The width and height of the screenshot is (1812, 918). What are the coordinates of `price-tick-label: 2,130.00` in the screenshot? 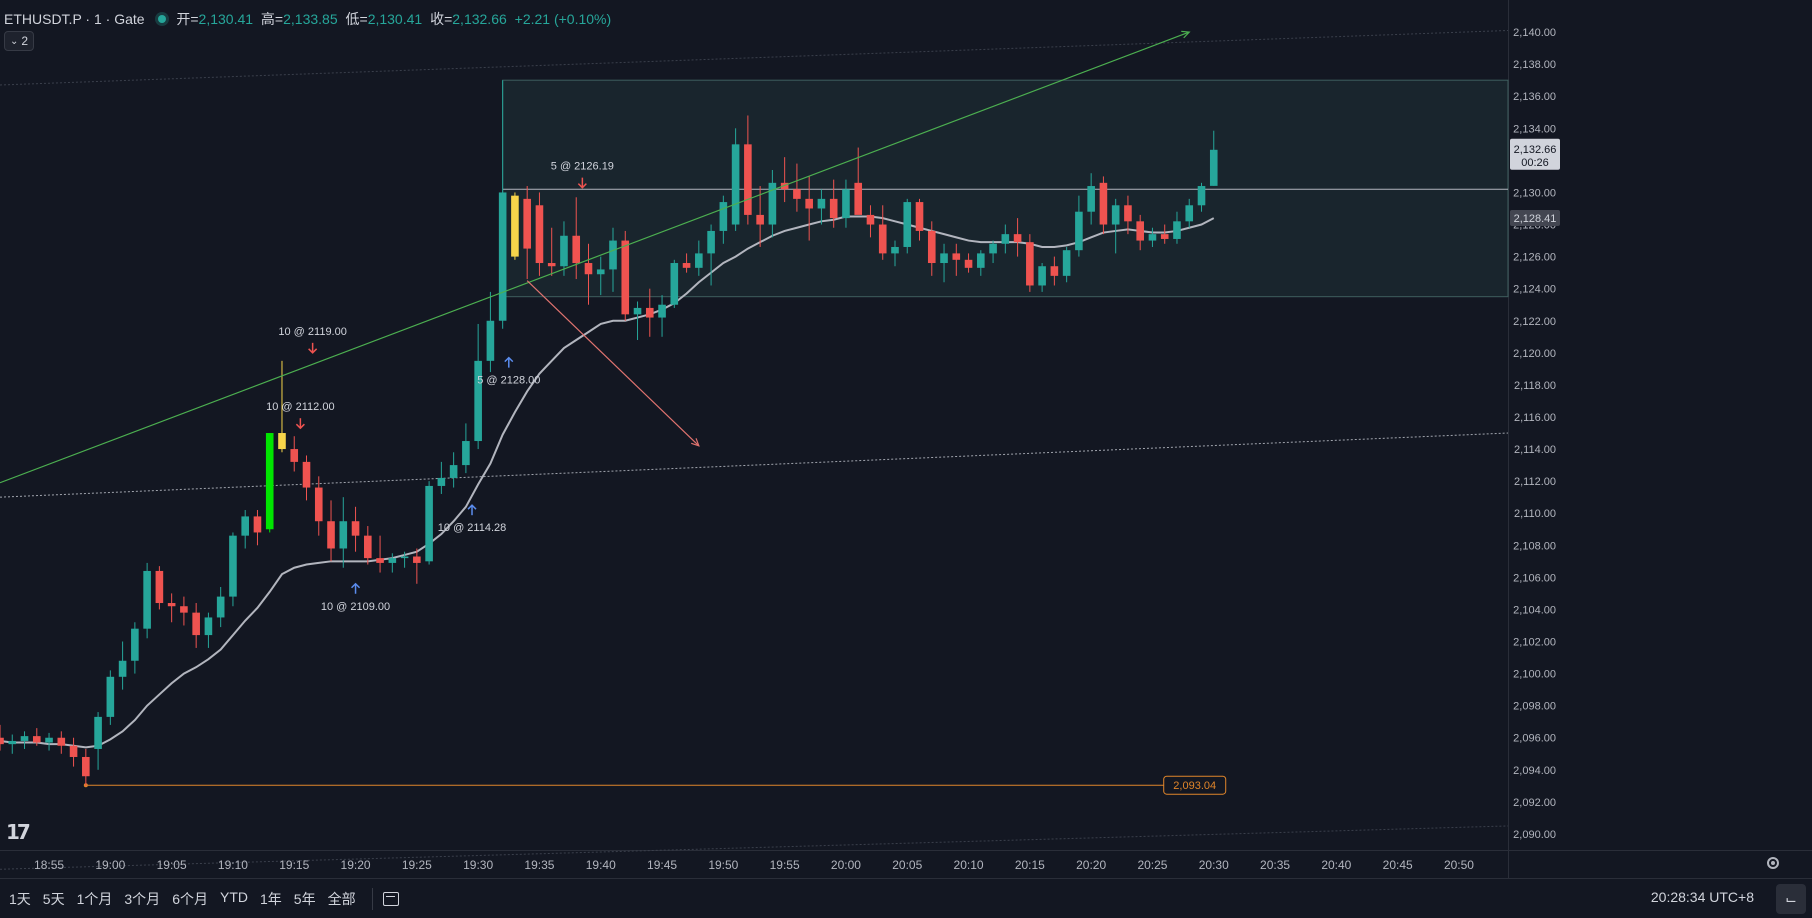 It's located at (1534, 193).